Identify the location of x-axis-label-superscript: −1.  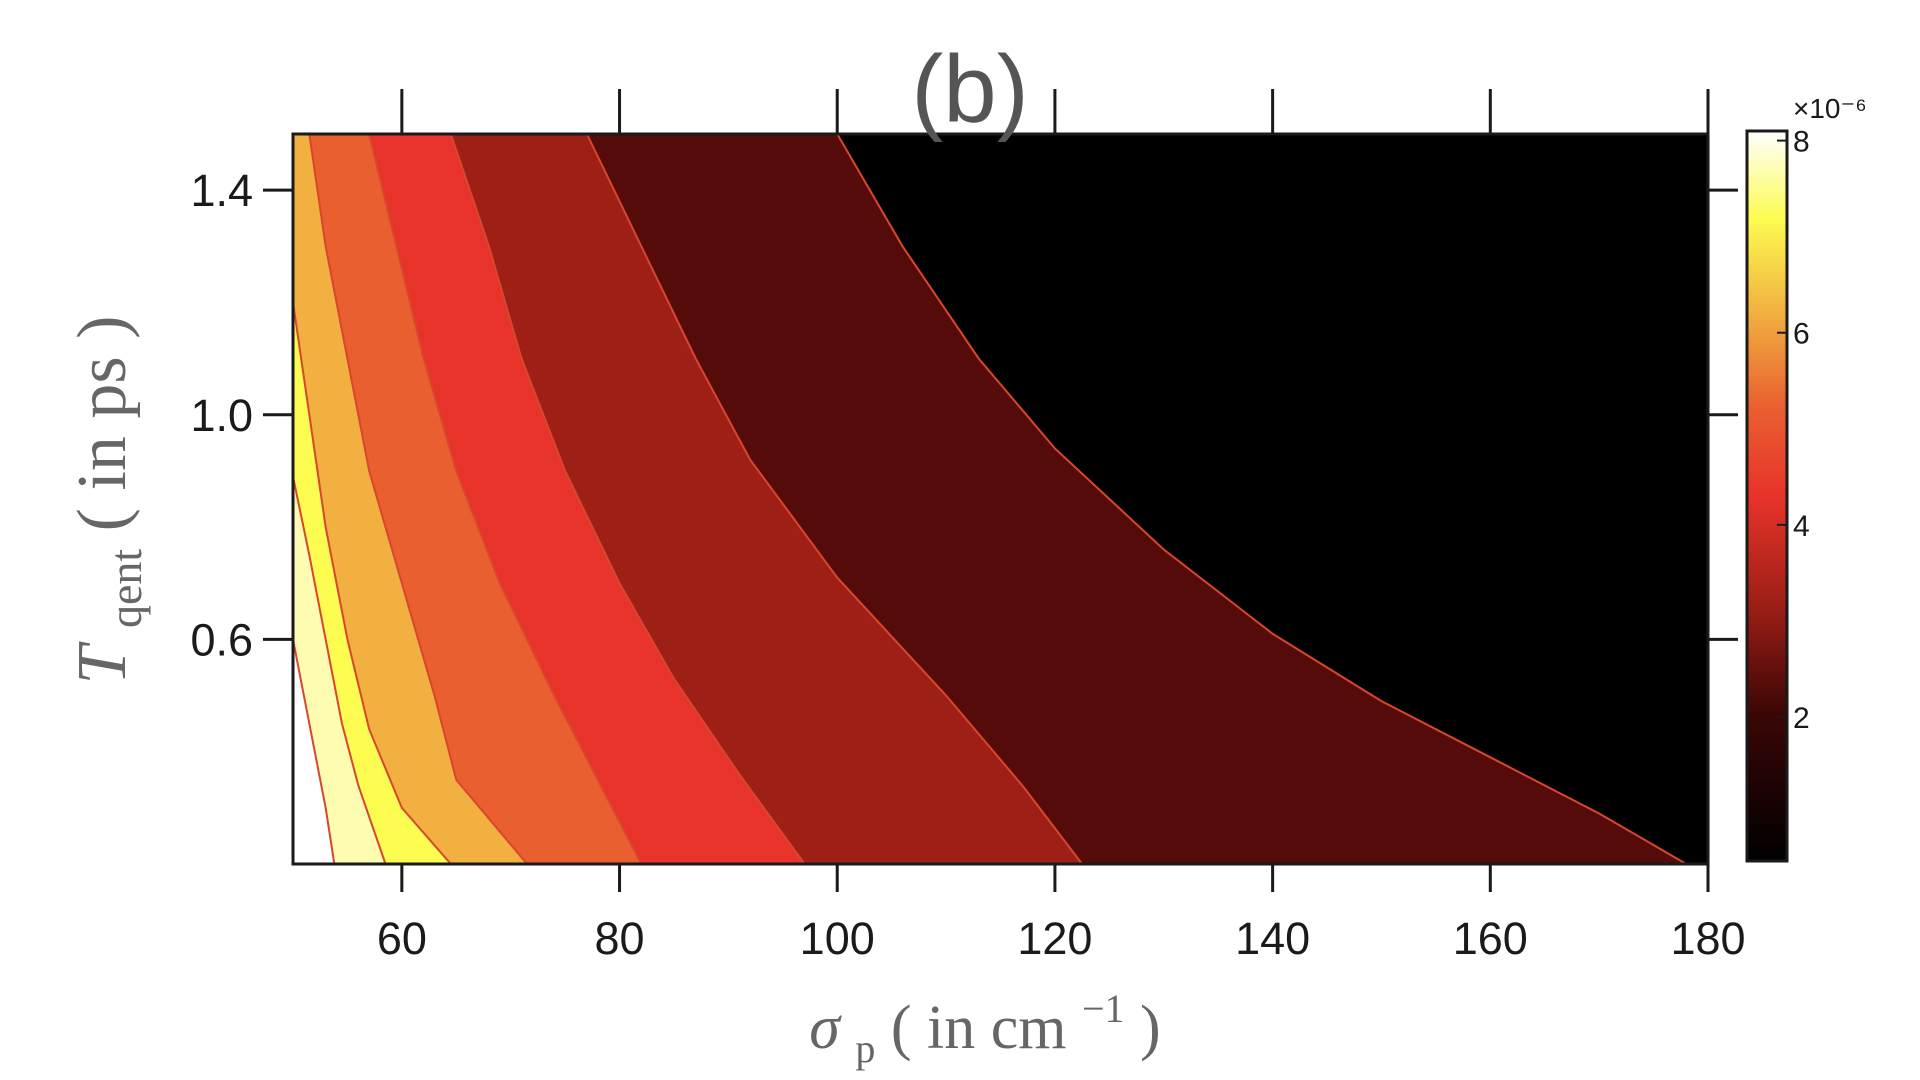
(1103, 1008).